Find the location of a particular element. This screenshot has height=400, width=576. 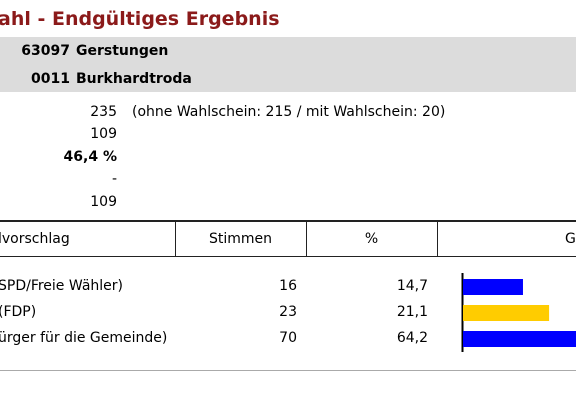

percent: 21,1 is located at coordinates (412, 312).